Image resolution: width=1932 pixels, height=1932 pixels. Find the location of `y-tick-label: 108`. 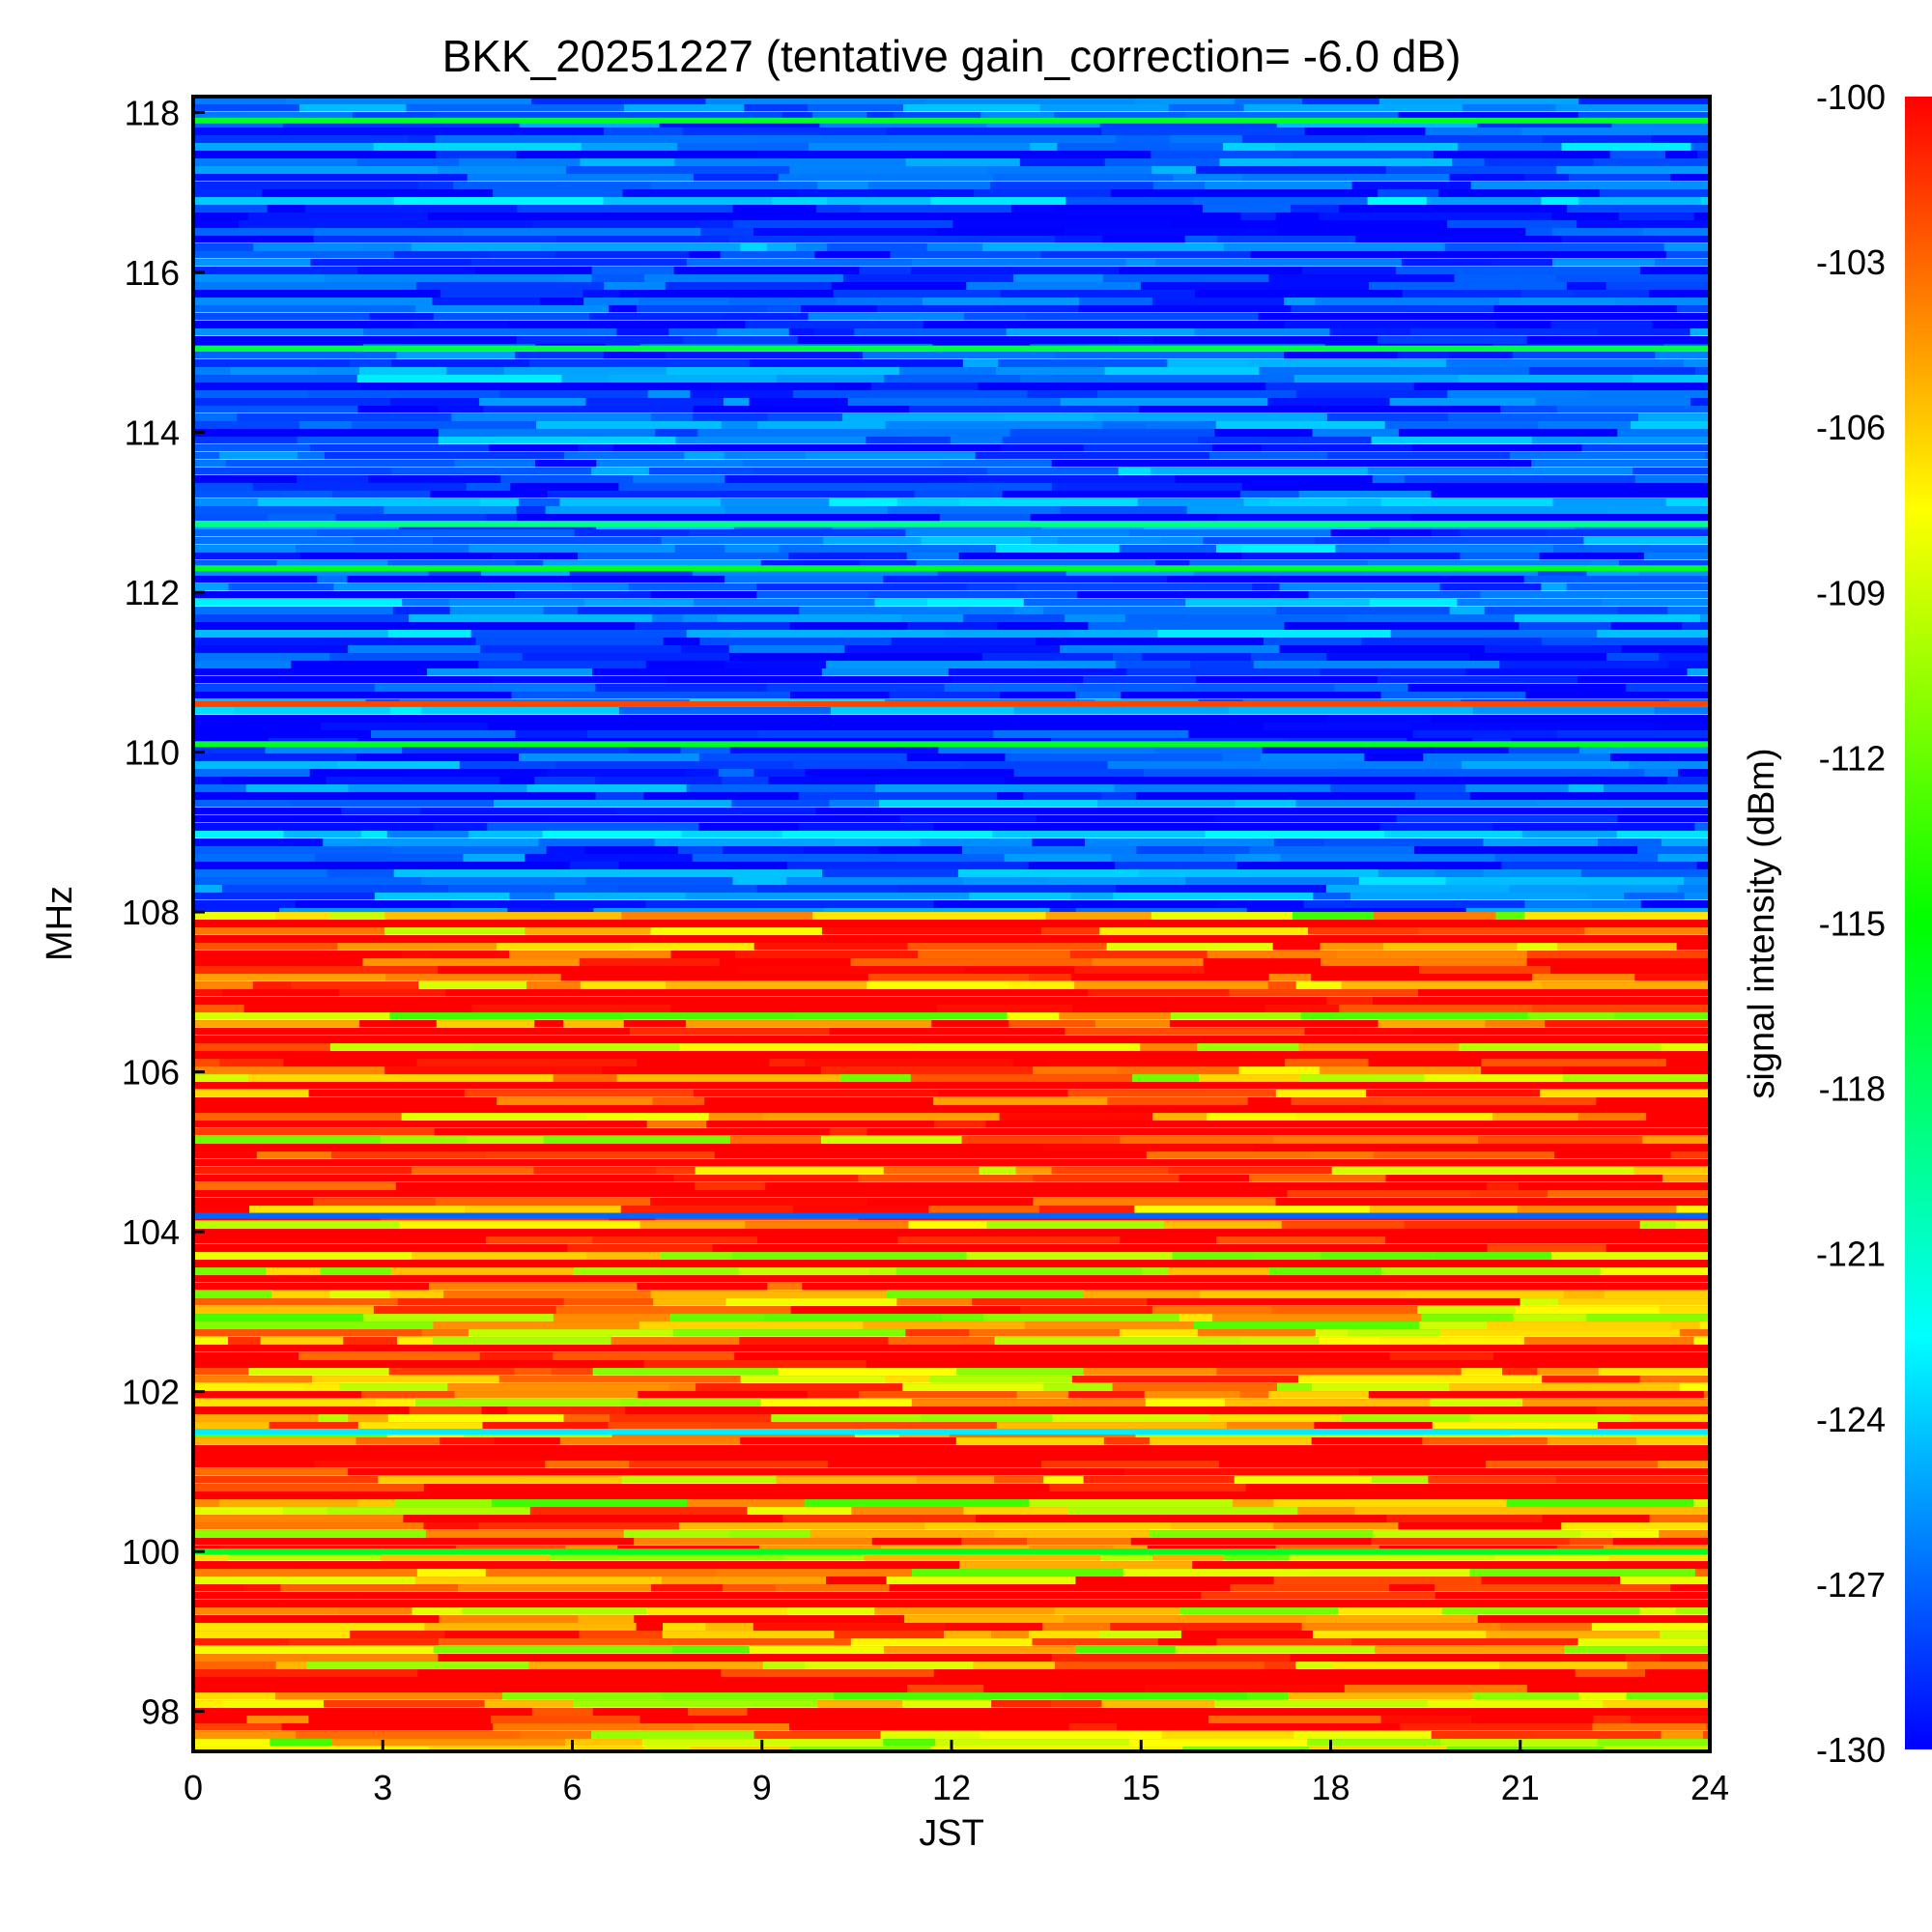

y-tick-label: 108 is located at coordinates (151, 912).